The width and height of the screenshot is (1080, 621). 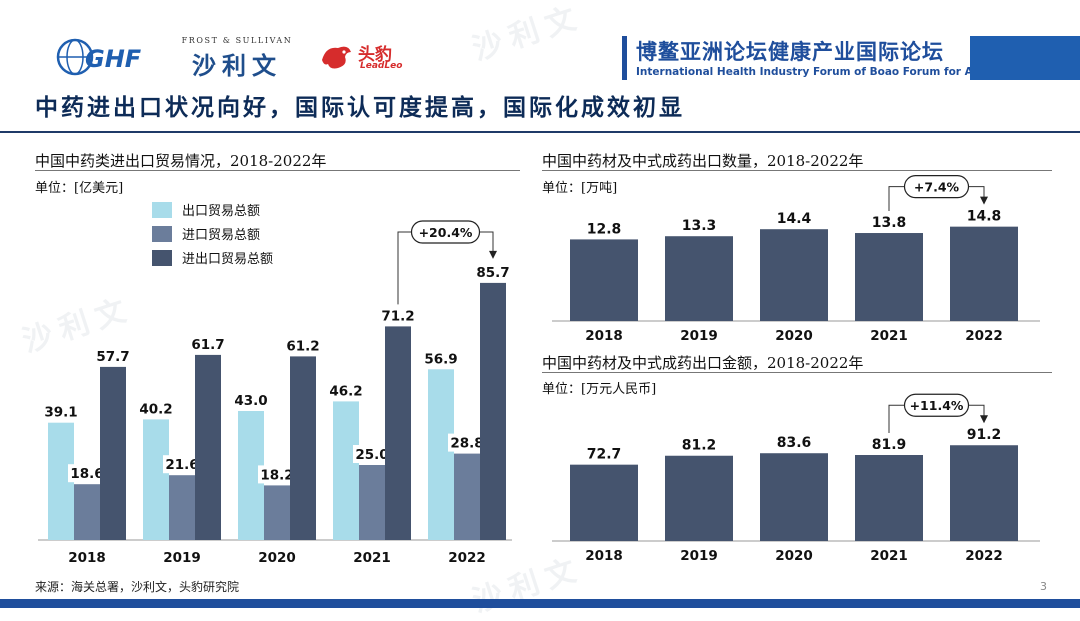 What do you see at coordinates (1025, 58) in the screenshot?
I see `header-color-block` at bounding box center [1025, 58].